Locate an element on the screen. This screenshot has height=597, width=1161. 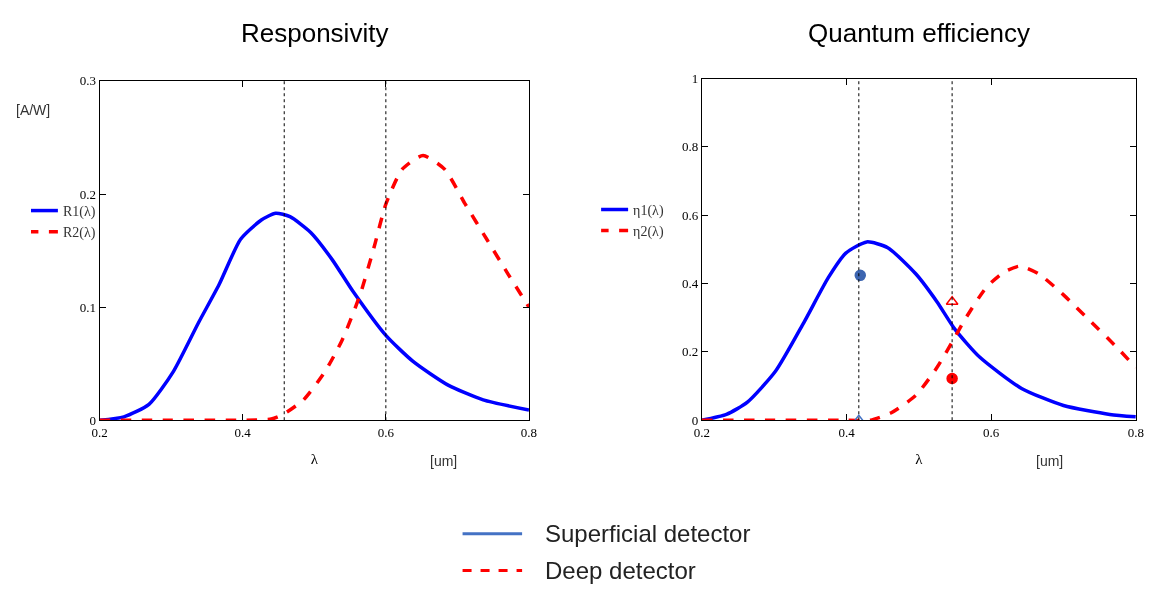
legend-label: R1(λ) is located at coordinates (79, 212).